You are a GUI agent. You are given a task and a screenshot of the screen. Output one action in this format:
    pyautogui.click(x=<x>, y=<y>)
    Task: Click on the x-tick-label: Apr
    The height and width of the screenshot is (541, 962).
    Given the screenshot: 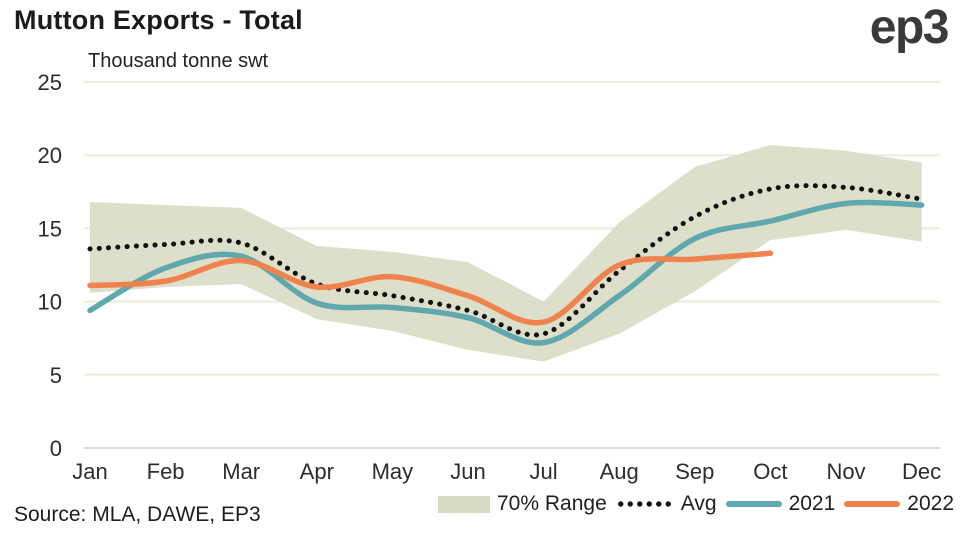 What is the action you would take?
    pyautogui.click(x=317, y=471)
    